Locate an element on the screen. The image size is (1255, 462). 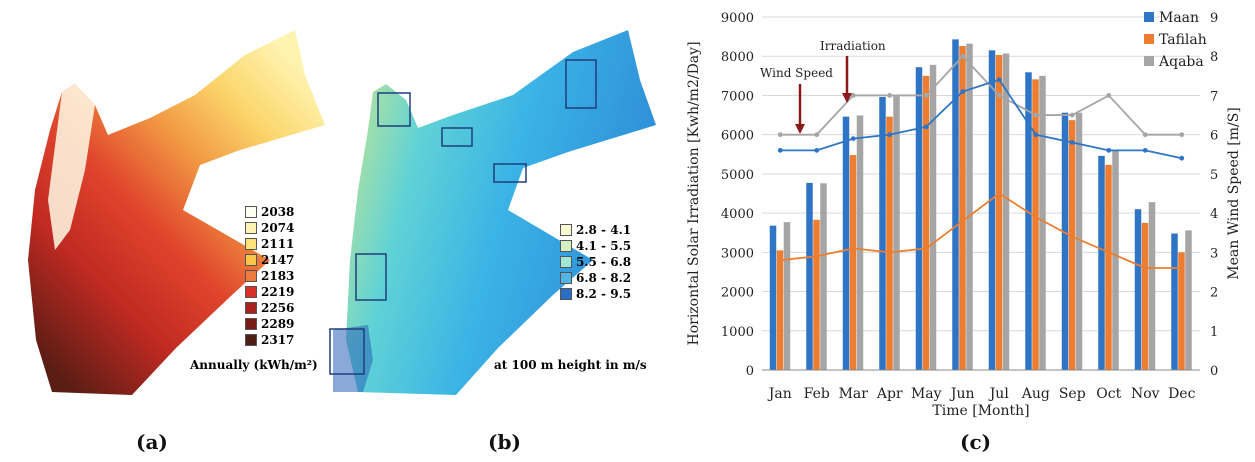
annotation-arrowhead is located at coordinates (847, 98).